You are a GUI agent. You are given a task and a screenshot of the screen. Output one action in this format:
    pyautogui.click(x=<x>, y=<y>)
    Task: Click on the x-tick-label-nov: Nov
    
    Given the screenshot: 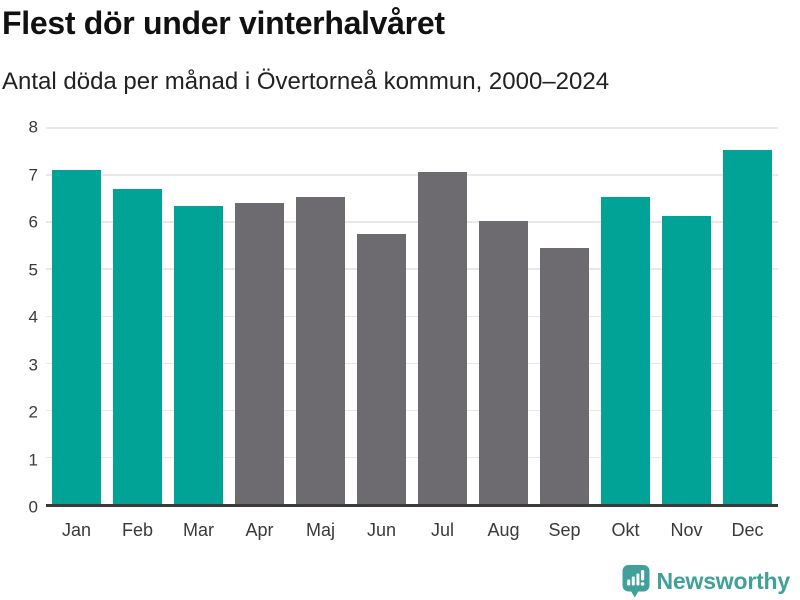 What is the action you would take?
    pyautogui.click(x=686, y=530)
    